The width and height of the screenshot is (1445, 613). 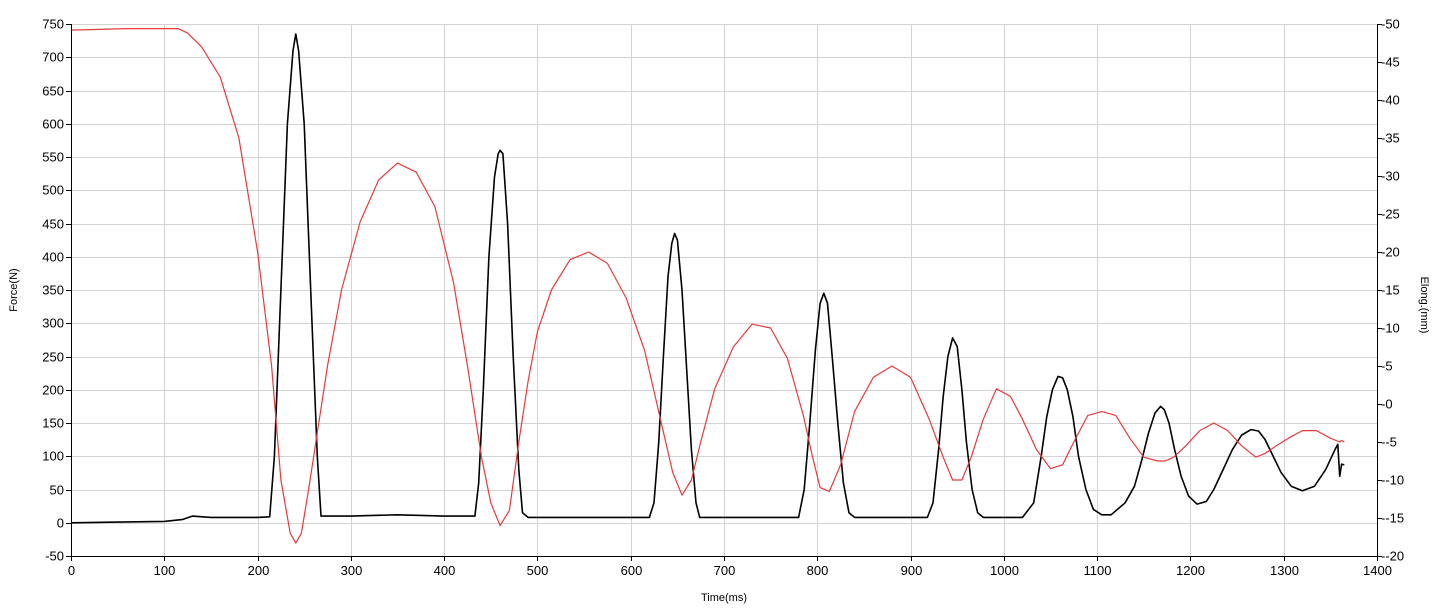 I want to click on y-tick-label: 650, so click(x=53, y=91).